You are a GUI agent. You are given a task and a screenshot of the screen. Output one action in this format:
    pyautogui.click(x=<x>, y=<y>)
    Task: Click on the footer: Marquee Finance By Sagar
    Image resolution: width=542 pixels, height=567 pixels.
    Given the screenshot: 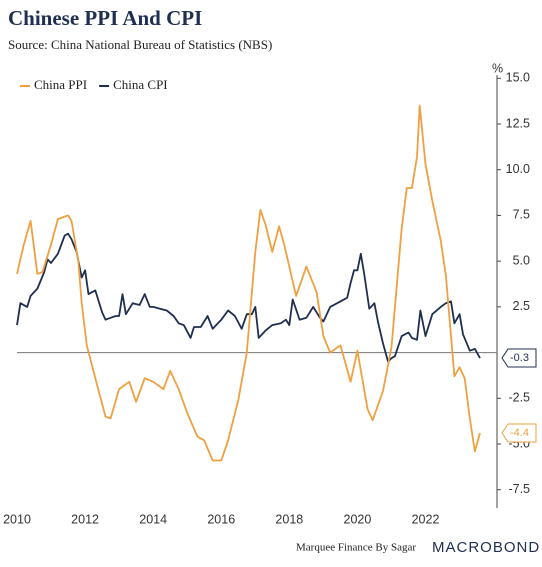 What is the action you would take?
    pyautogui.click(x=356, y=548)
    